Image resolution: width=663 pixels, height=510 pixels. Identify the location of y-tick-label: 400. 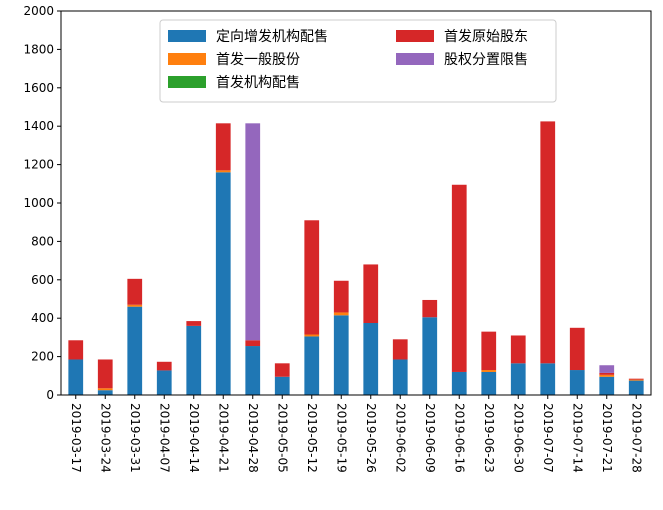
(42, 318).